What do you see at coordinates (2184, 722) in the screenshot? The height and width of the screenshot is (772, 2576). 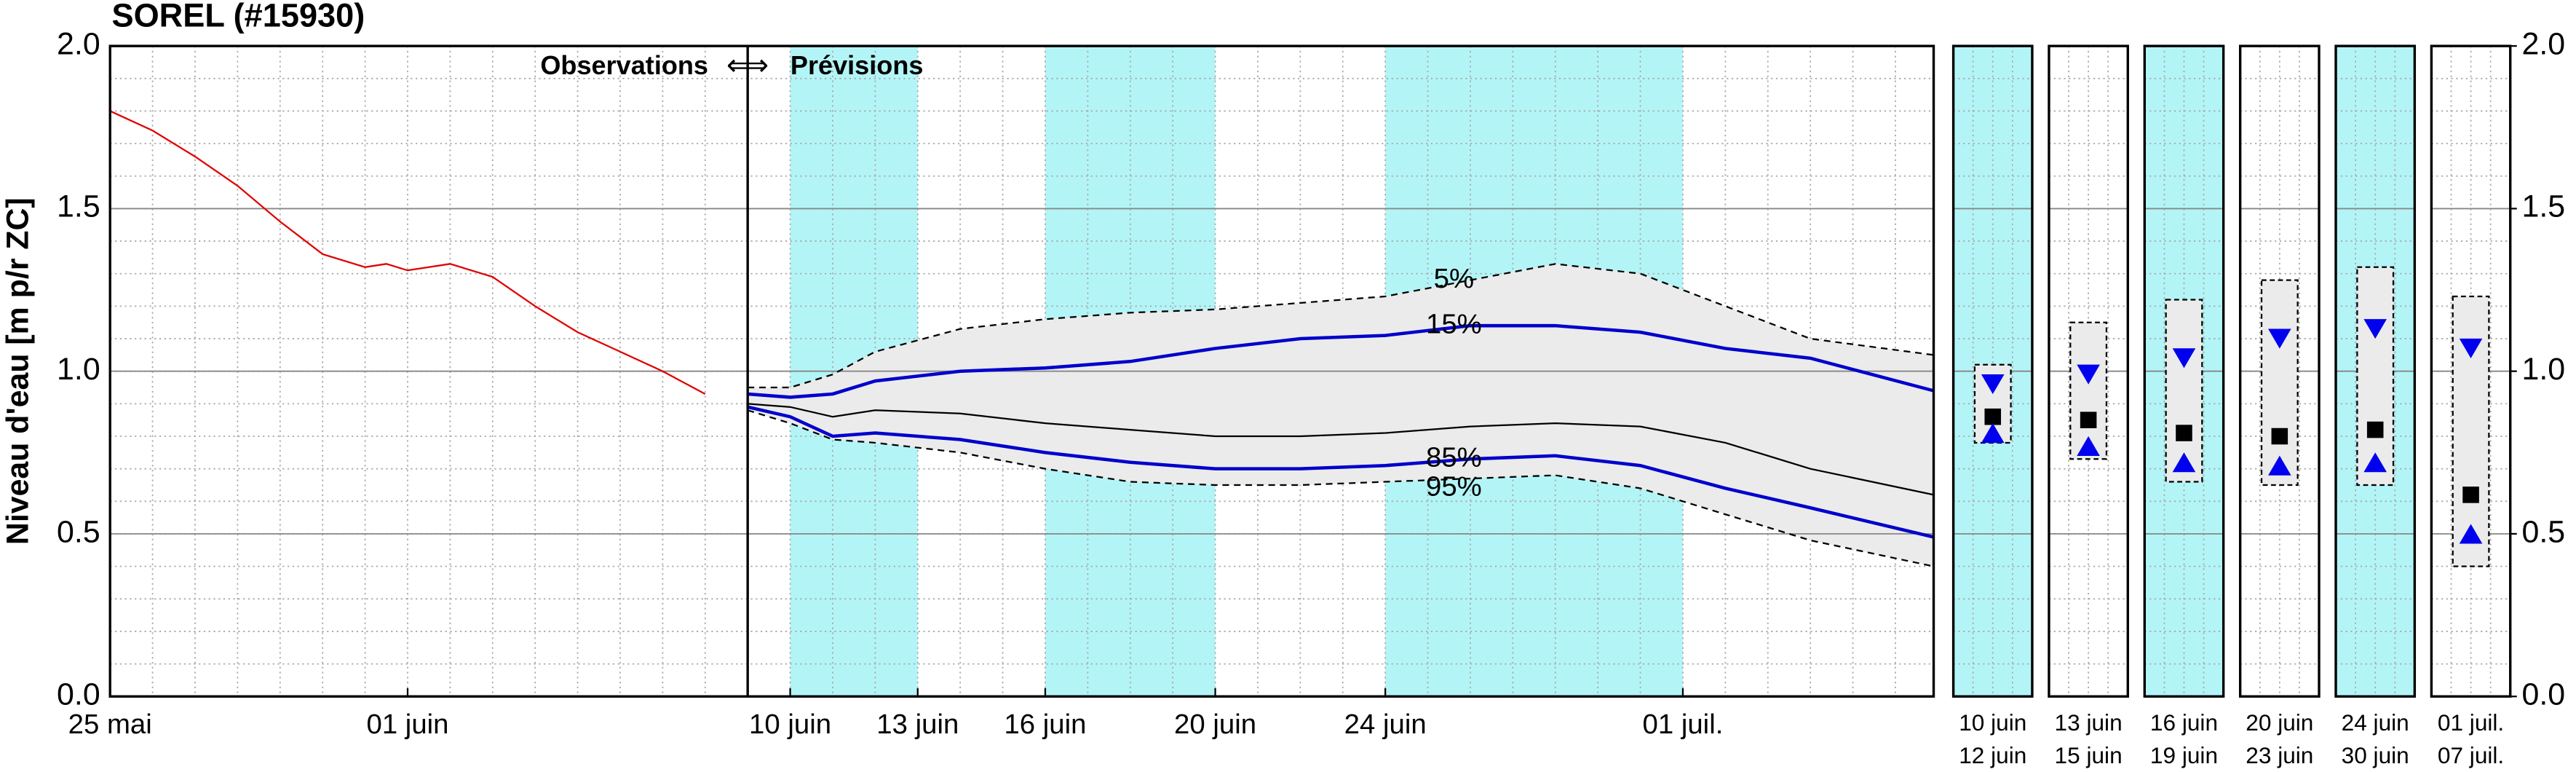 I see `panel-label: 16 juin` at bounding box center [2184, 722].